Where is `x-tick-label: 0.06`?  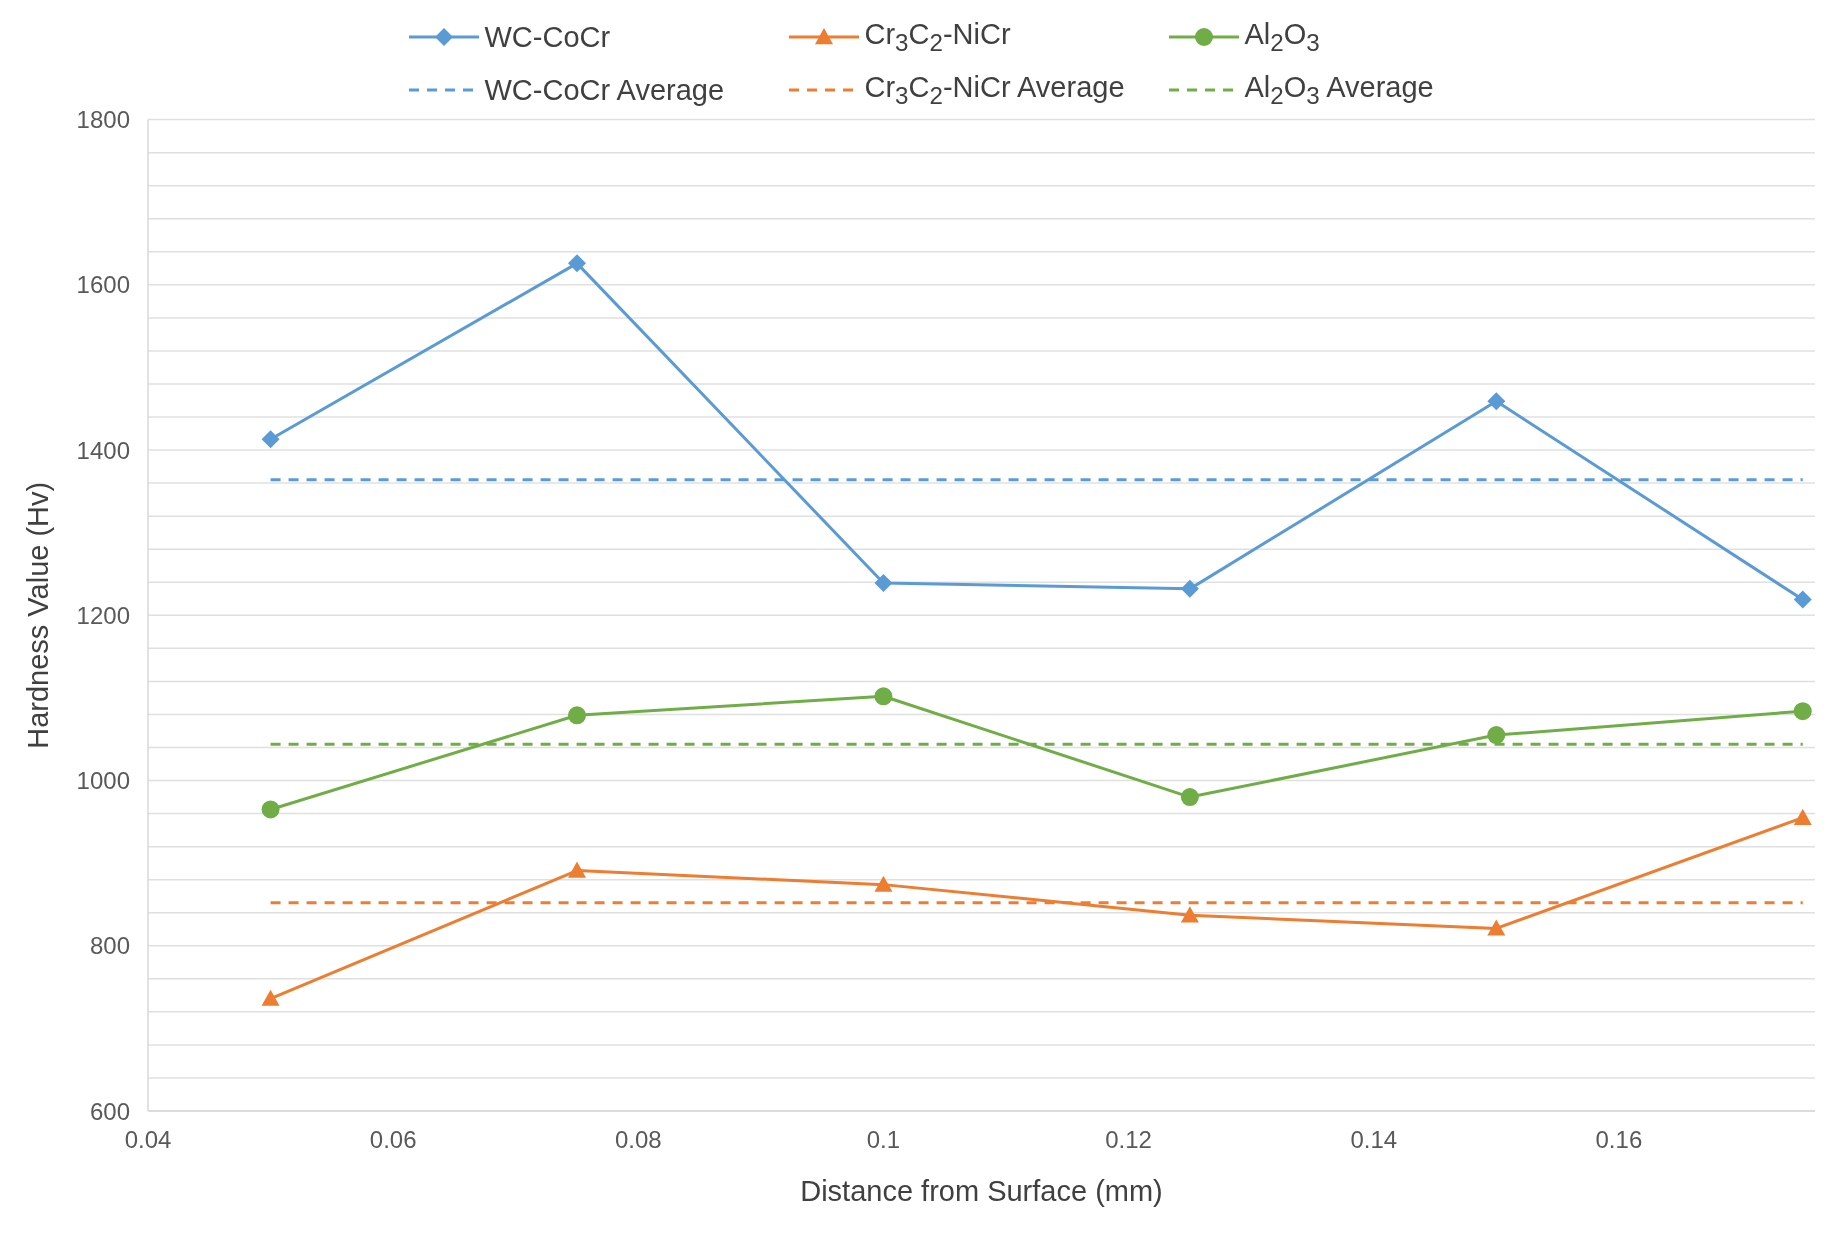 x-tick-label: 0.06 is located at coordinates (393, 1140).